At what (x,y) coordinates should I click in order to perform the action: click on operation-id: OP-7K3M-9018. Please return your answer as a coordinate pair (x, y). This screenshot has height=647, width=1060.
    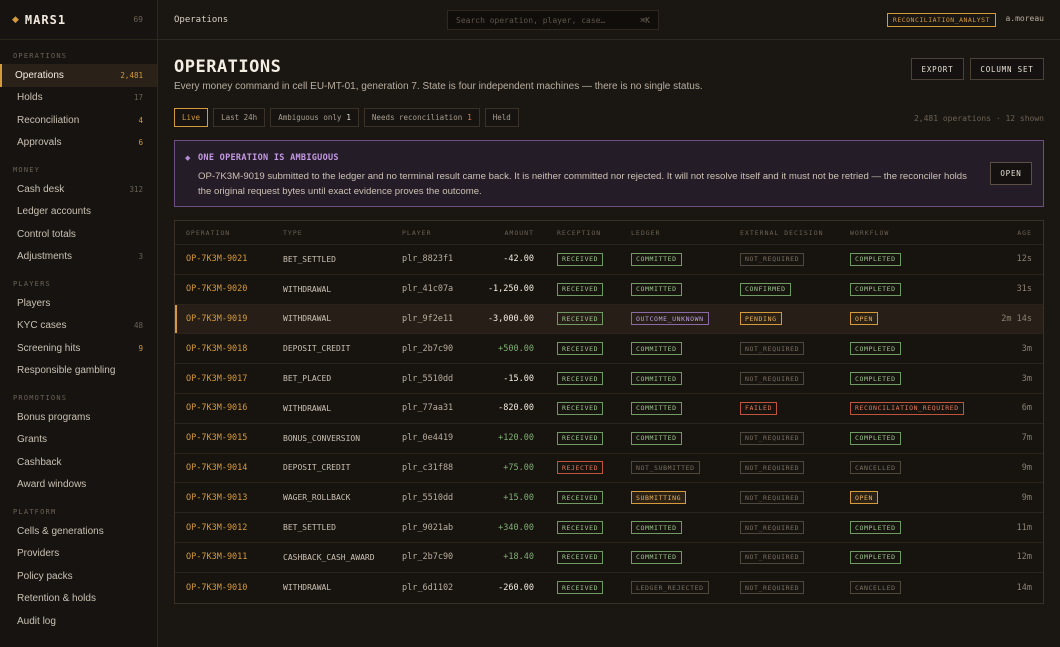
    Looking at the image, I should click on (217, 348).